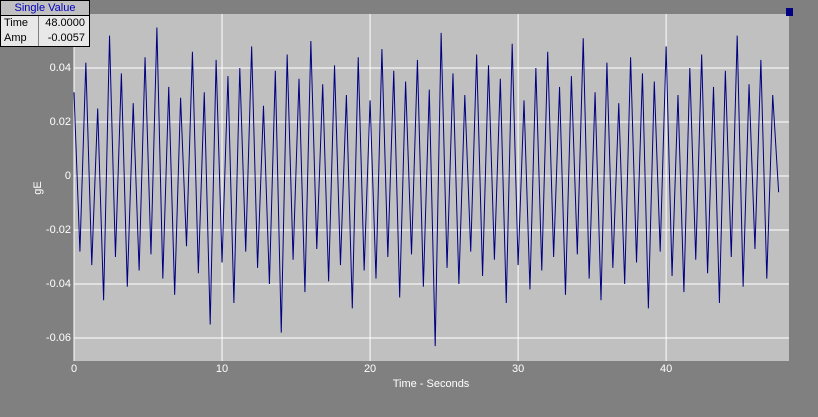  What do you see at coordinates (65, 23) in the screenshot?
I see `readout-value: 48.0000` at bounding box center [65, 23].